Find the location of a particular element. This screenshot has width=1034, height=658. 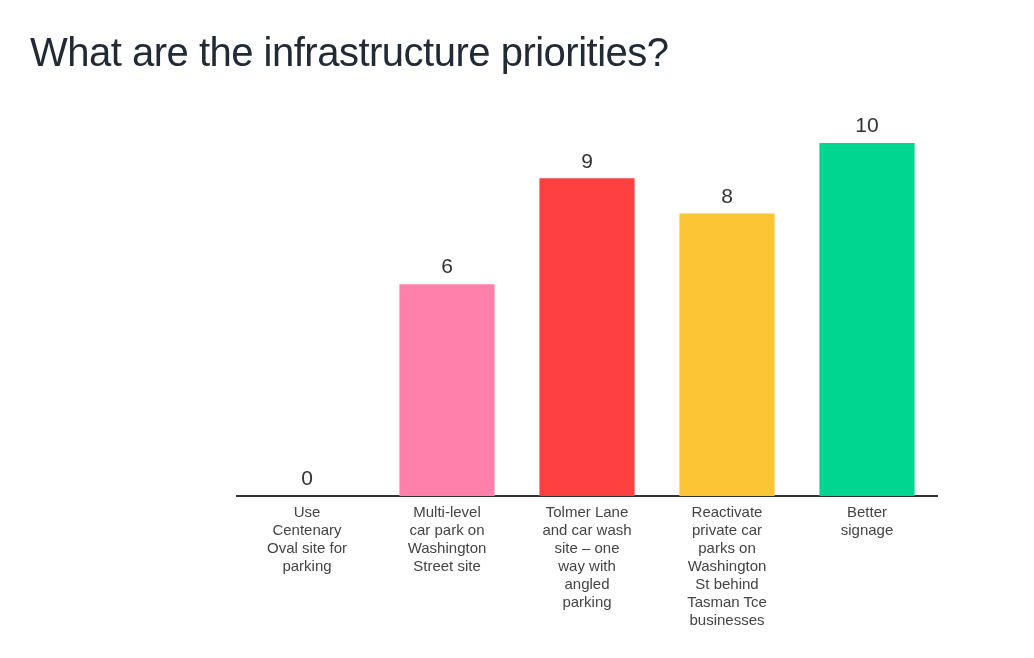

data-label: 0 is located at coordinates (307, 478).